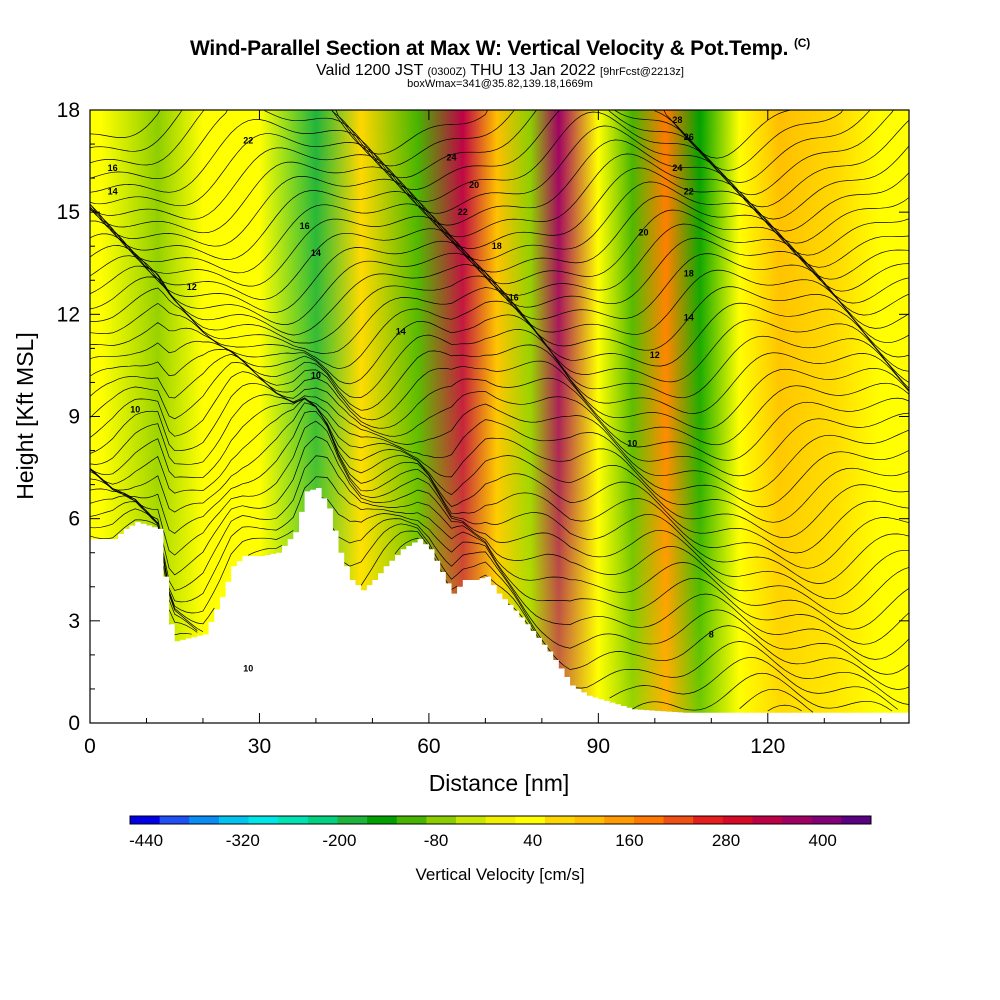 The image size is (1000, 1000). I want to click on contour-label: 26, so click(689, 137).